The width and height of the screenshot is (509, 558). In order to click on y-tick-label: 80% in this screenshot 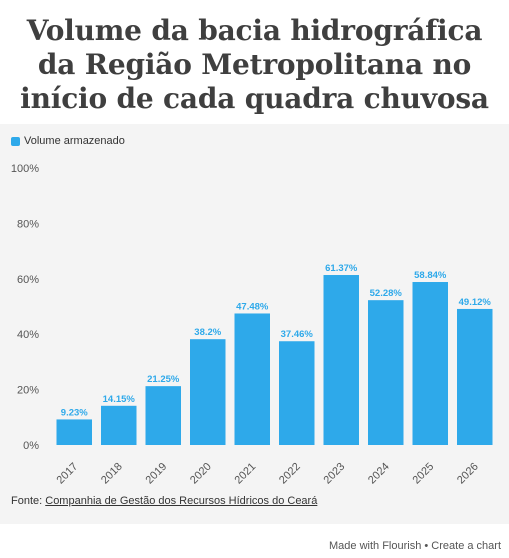, I will do `click(28, 224)`.